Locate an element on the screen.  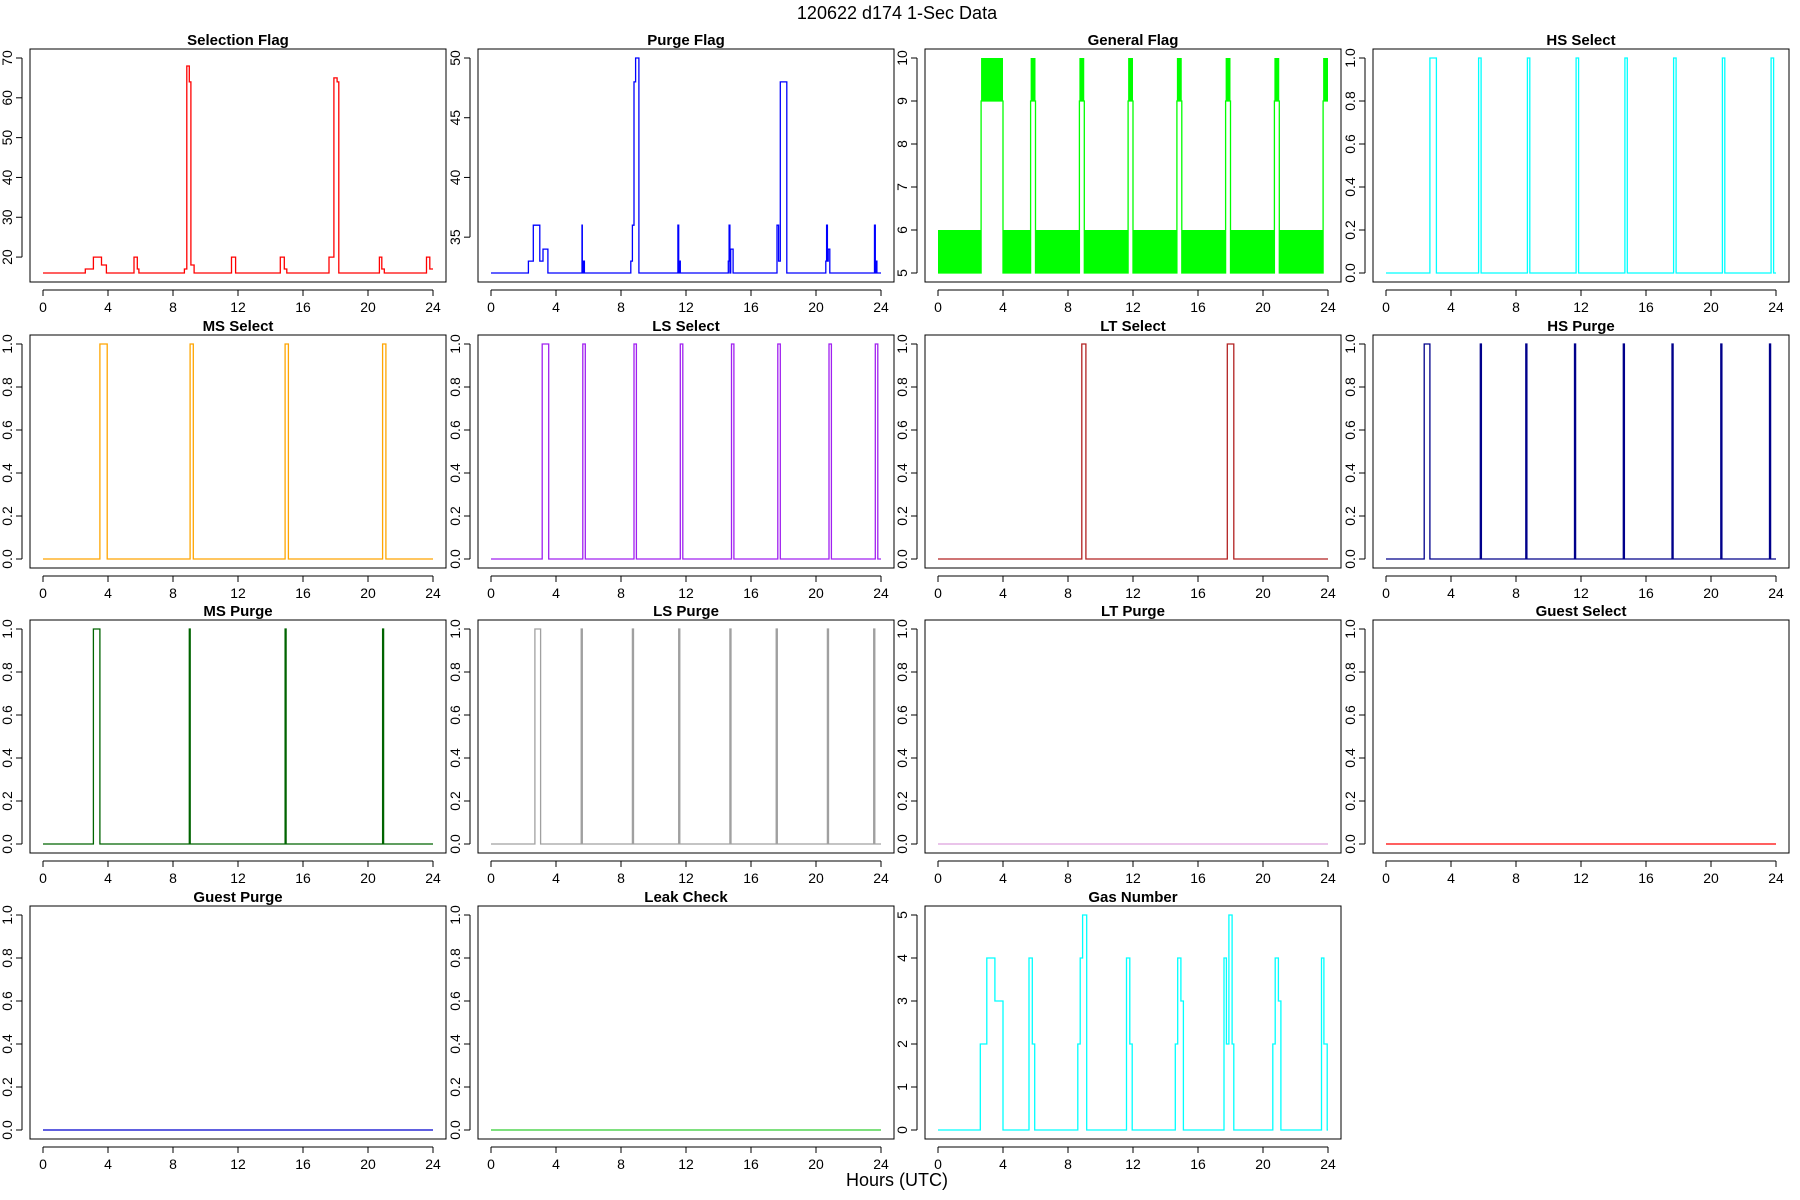
y-tick-label-ls-select-0: 0.0 is located at coordinates (455, 559).